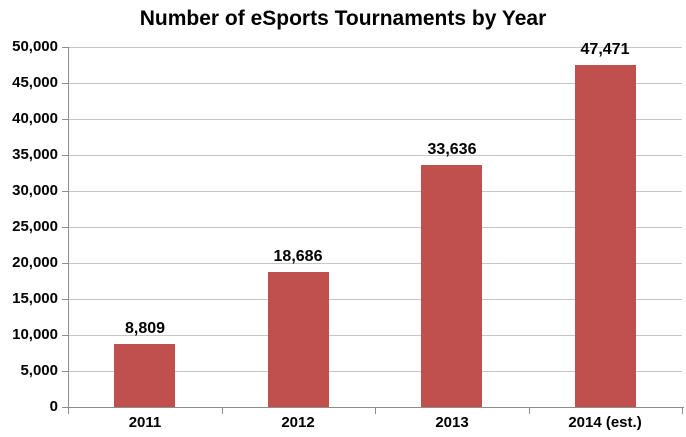 Image resolution: width=686 pixels, height=437 pixels. I want to click on y-axis-tick-label: 40,000, so click(35, 118).